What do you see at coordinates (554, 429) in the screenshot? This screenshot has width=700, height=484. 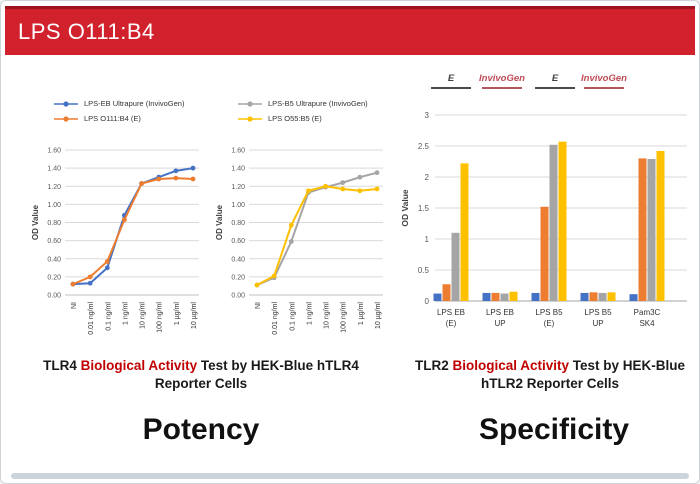 I see `specificity-section-label: Specificity` at bounding box center [554, 429].